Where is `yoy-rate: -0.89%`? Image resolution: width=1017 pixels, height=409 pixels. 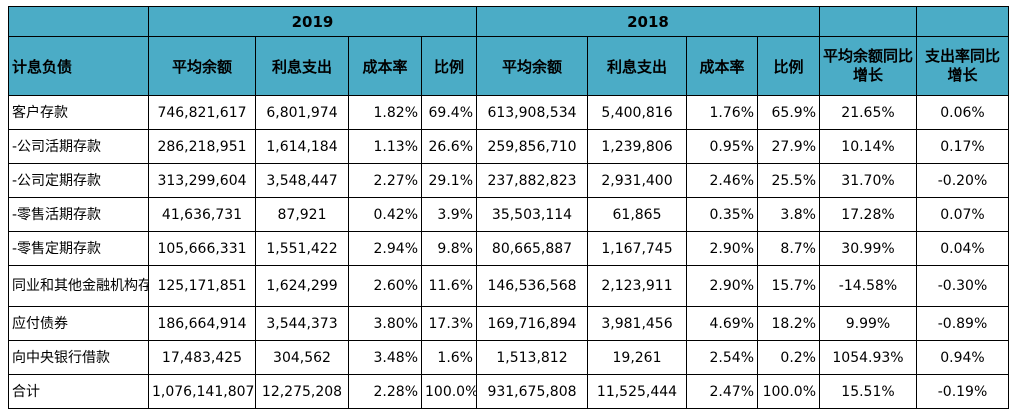 yoy-rate: -0.89% is located at coordinates (962, 323).